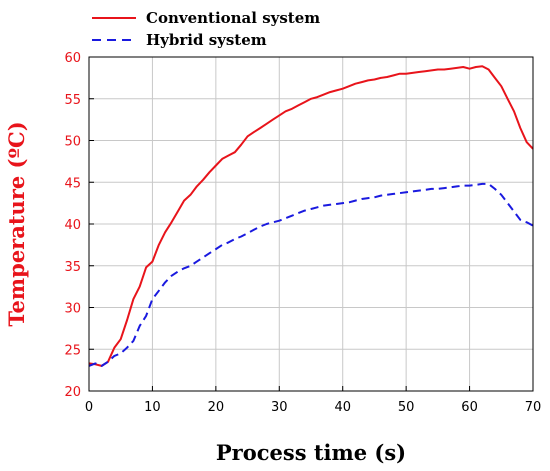 This screenshot has height=471, width=550. I want to click on y-tick-label: 35, so click(72, 267).